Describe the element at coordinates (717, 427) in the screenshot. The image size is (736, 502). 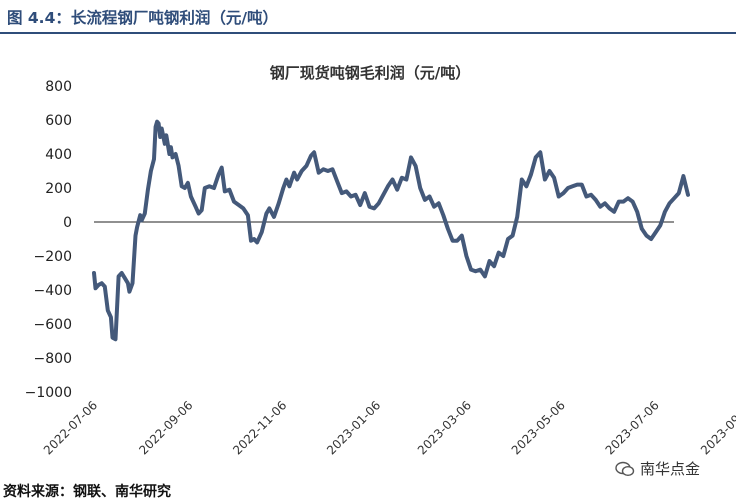
I see `x-tick-label: 2023-09-06` at that location.